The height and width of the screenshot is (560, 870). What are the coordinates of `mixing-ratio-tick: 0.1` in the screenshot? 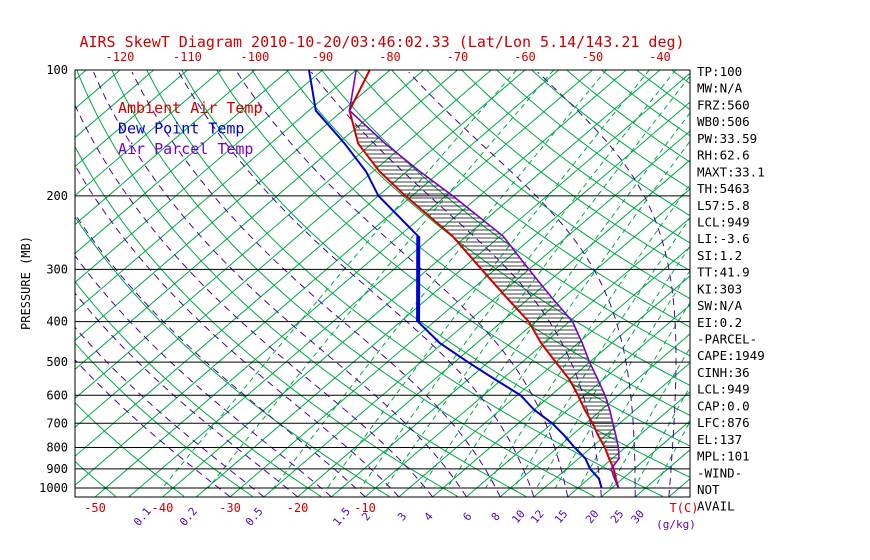 It's located at (142, 517).